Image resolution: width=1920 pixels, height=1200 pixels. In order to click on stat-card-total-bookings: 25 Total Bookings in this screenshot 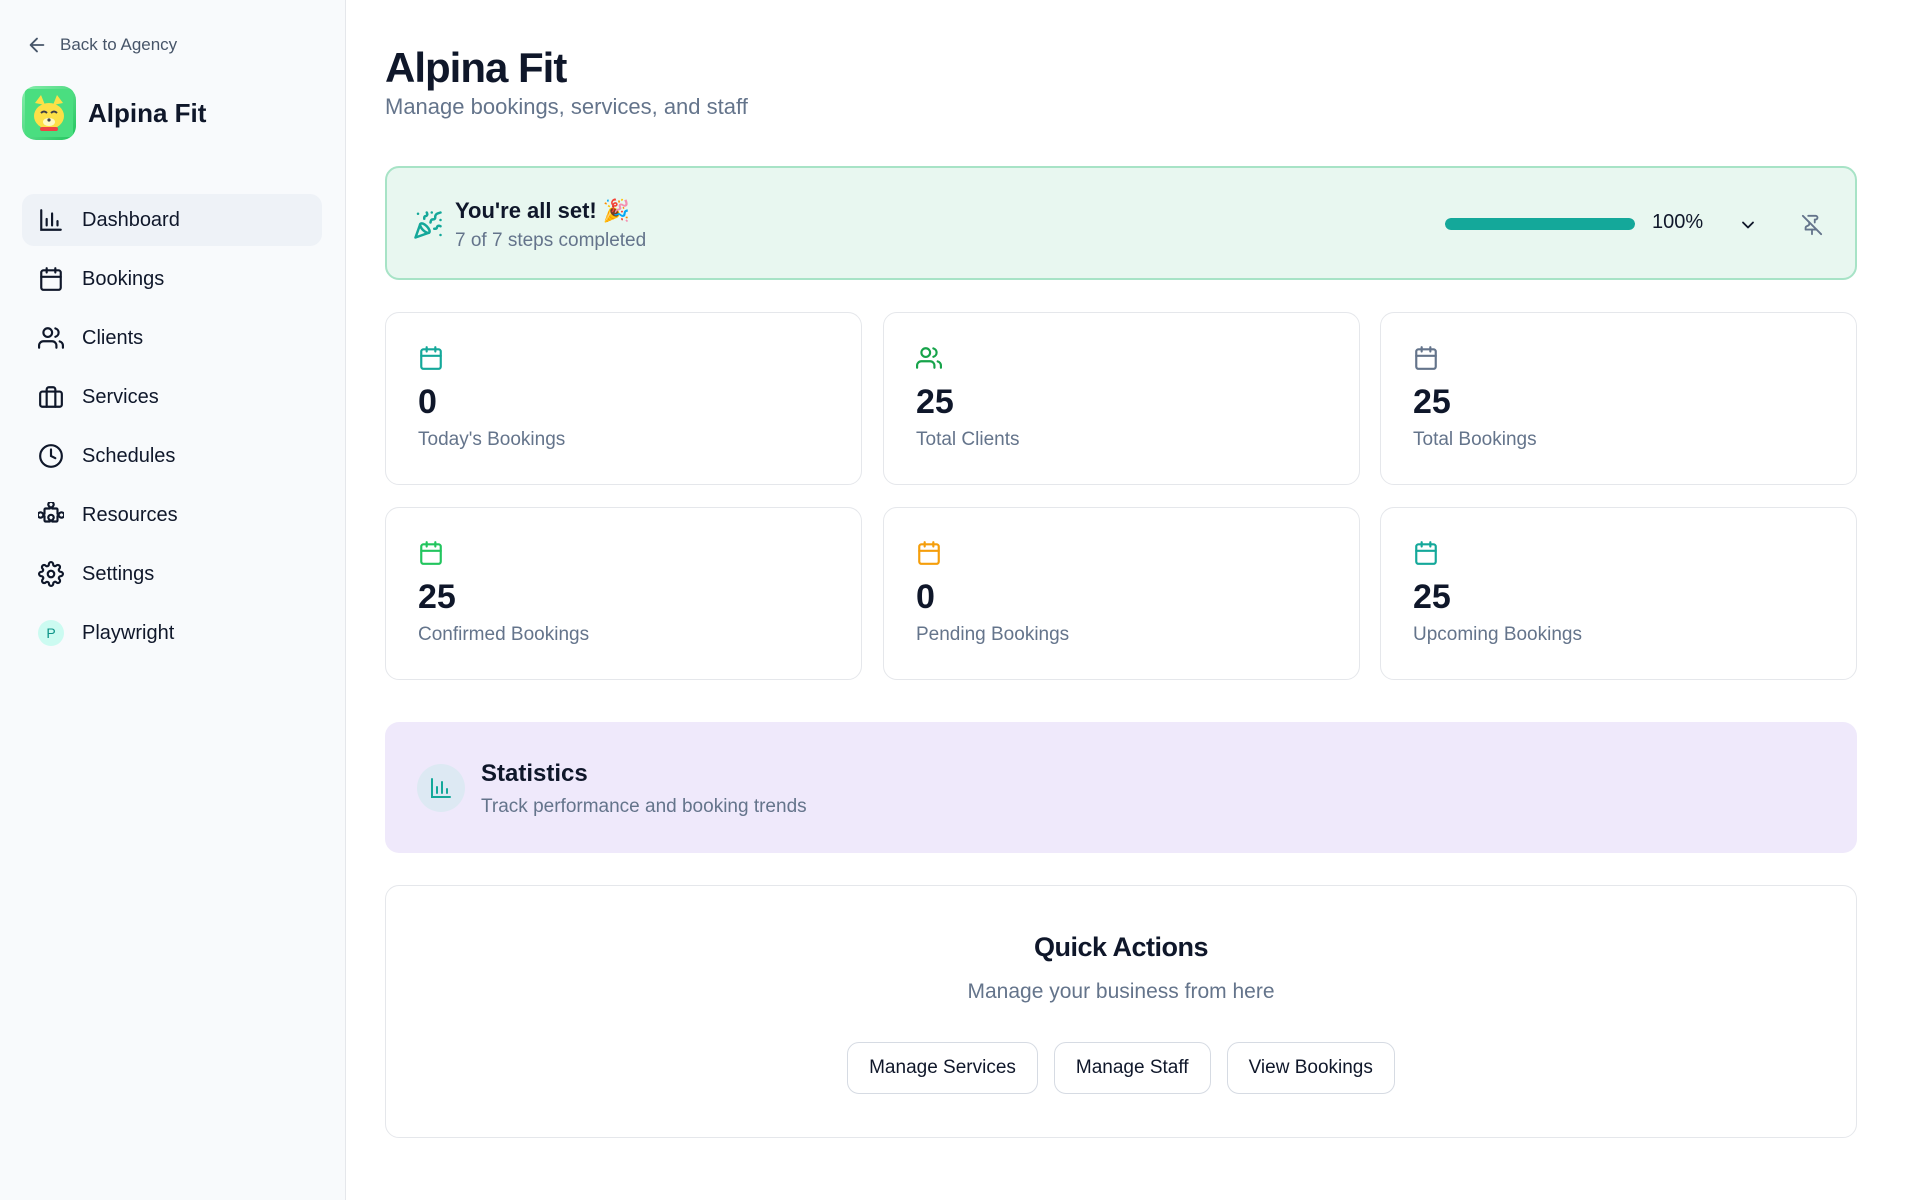, I will do `click(1618, 398)`.